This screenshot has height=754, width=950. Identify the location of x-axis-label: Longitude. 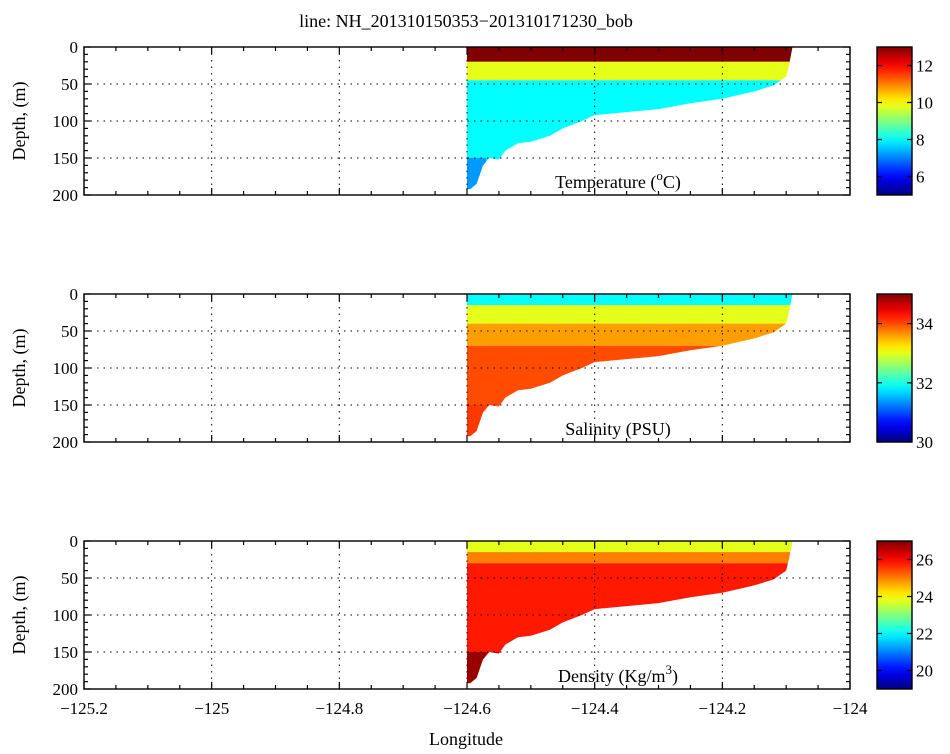
(466, 739).